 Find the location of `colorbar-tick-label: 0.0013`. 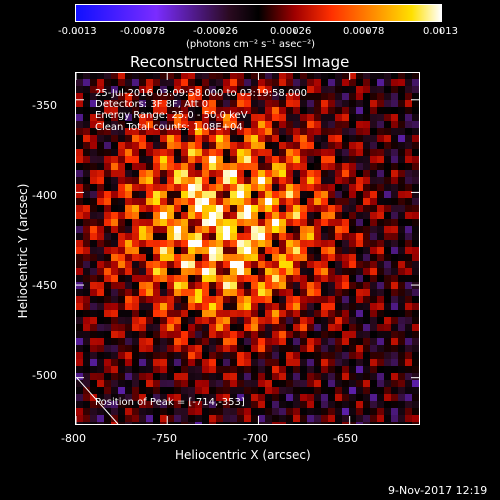

colorbar-tick-label: 0.0013 is located at coordinates (440, 31).